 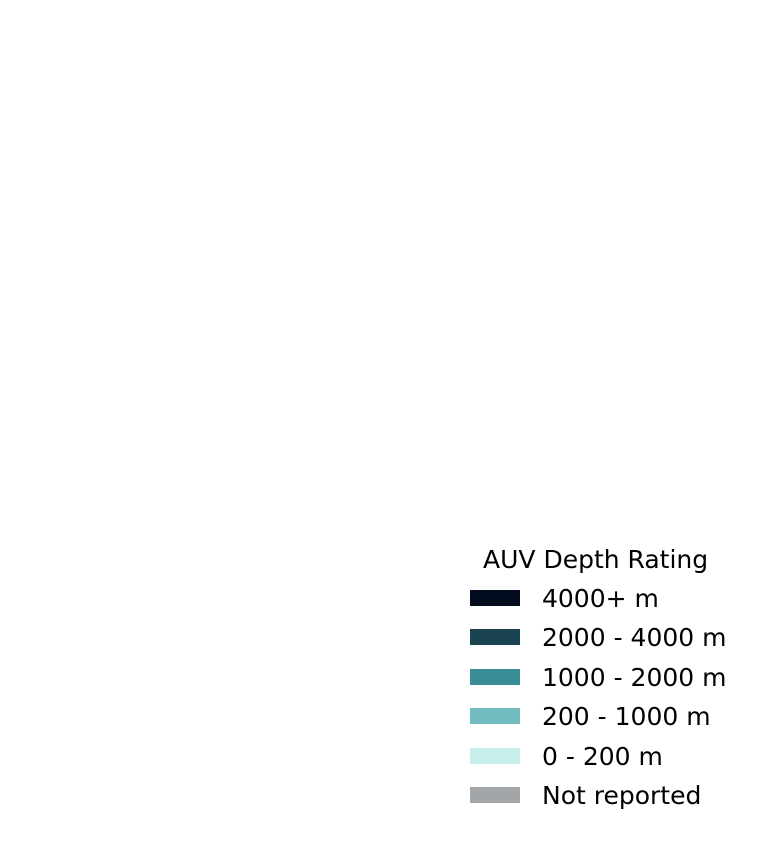 I want to click on legend-item-1000-2000: 1000 - 2000 m, so click(x=612, y=678).